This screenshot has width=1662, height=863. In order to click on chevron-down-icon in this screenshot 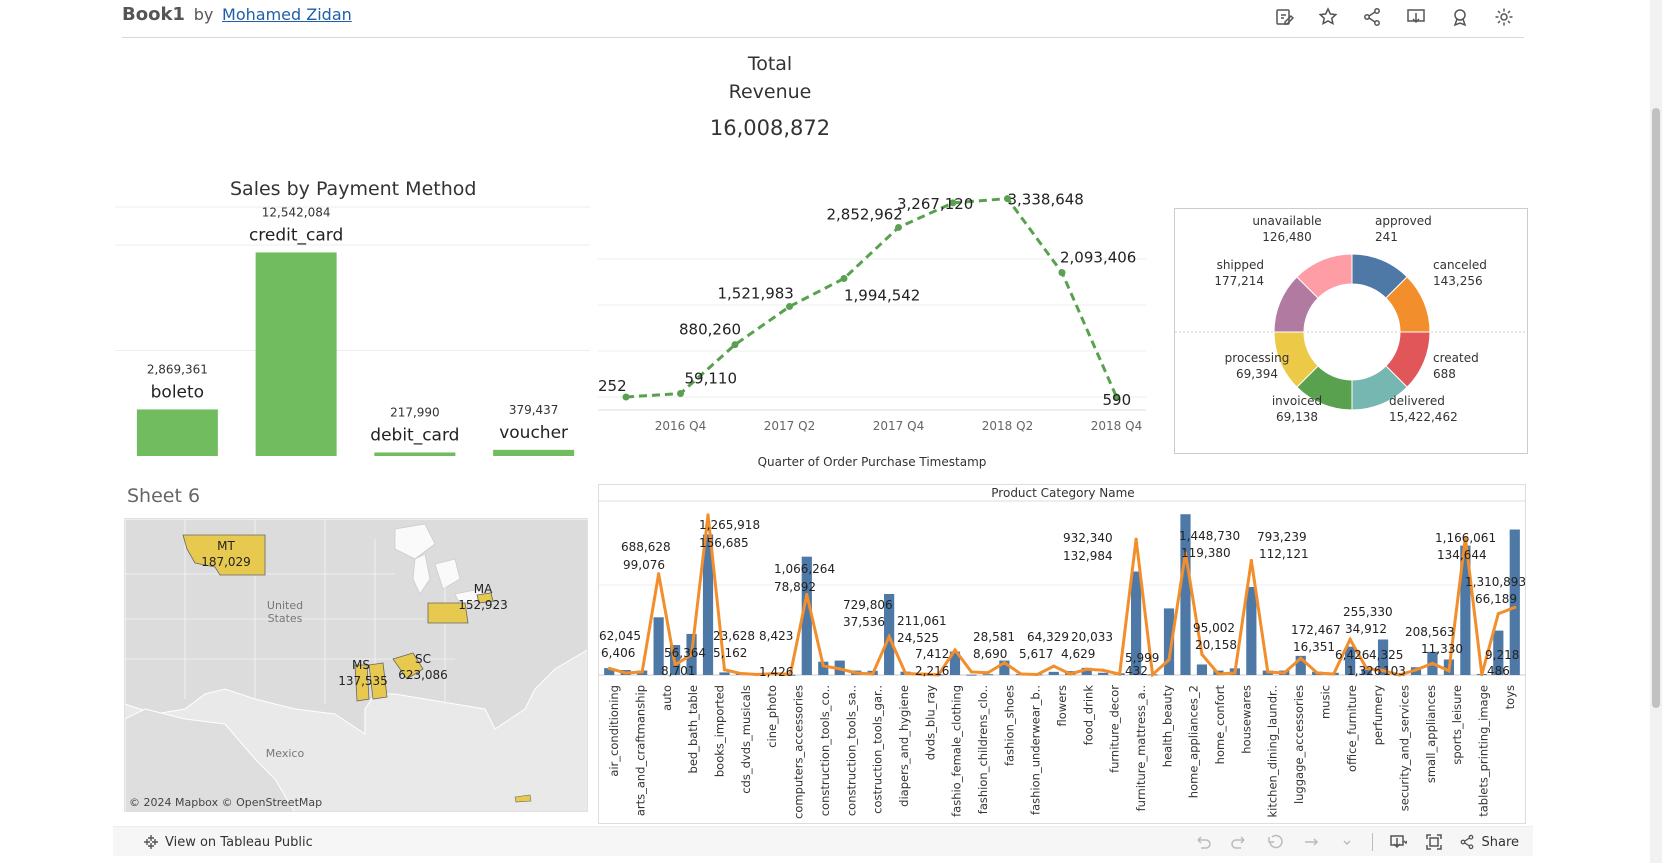, I will do `click(1347, 842)`.